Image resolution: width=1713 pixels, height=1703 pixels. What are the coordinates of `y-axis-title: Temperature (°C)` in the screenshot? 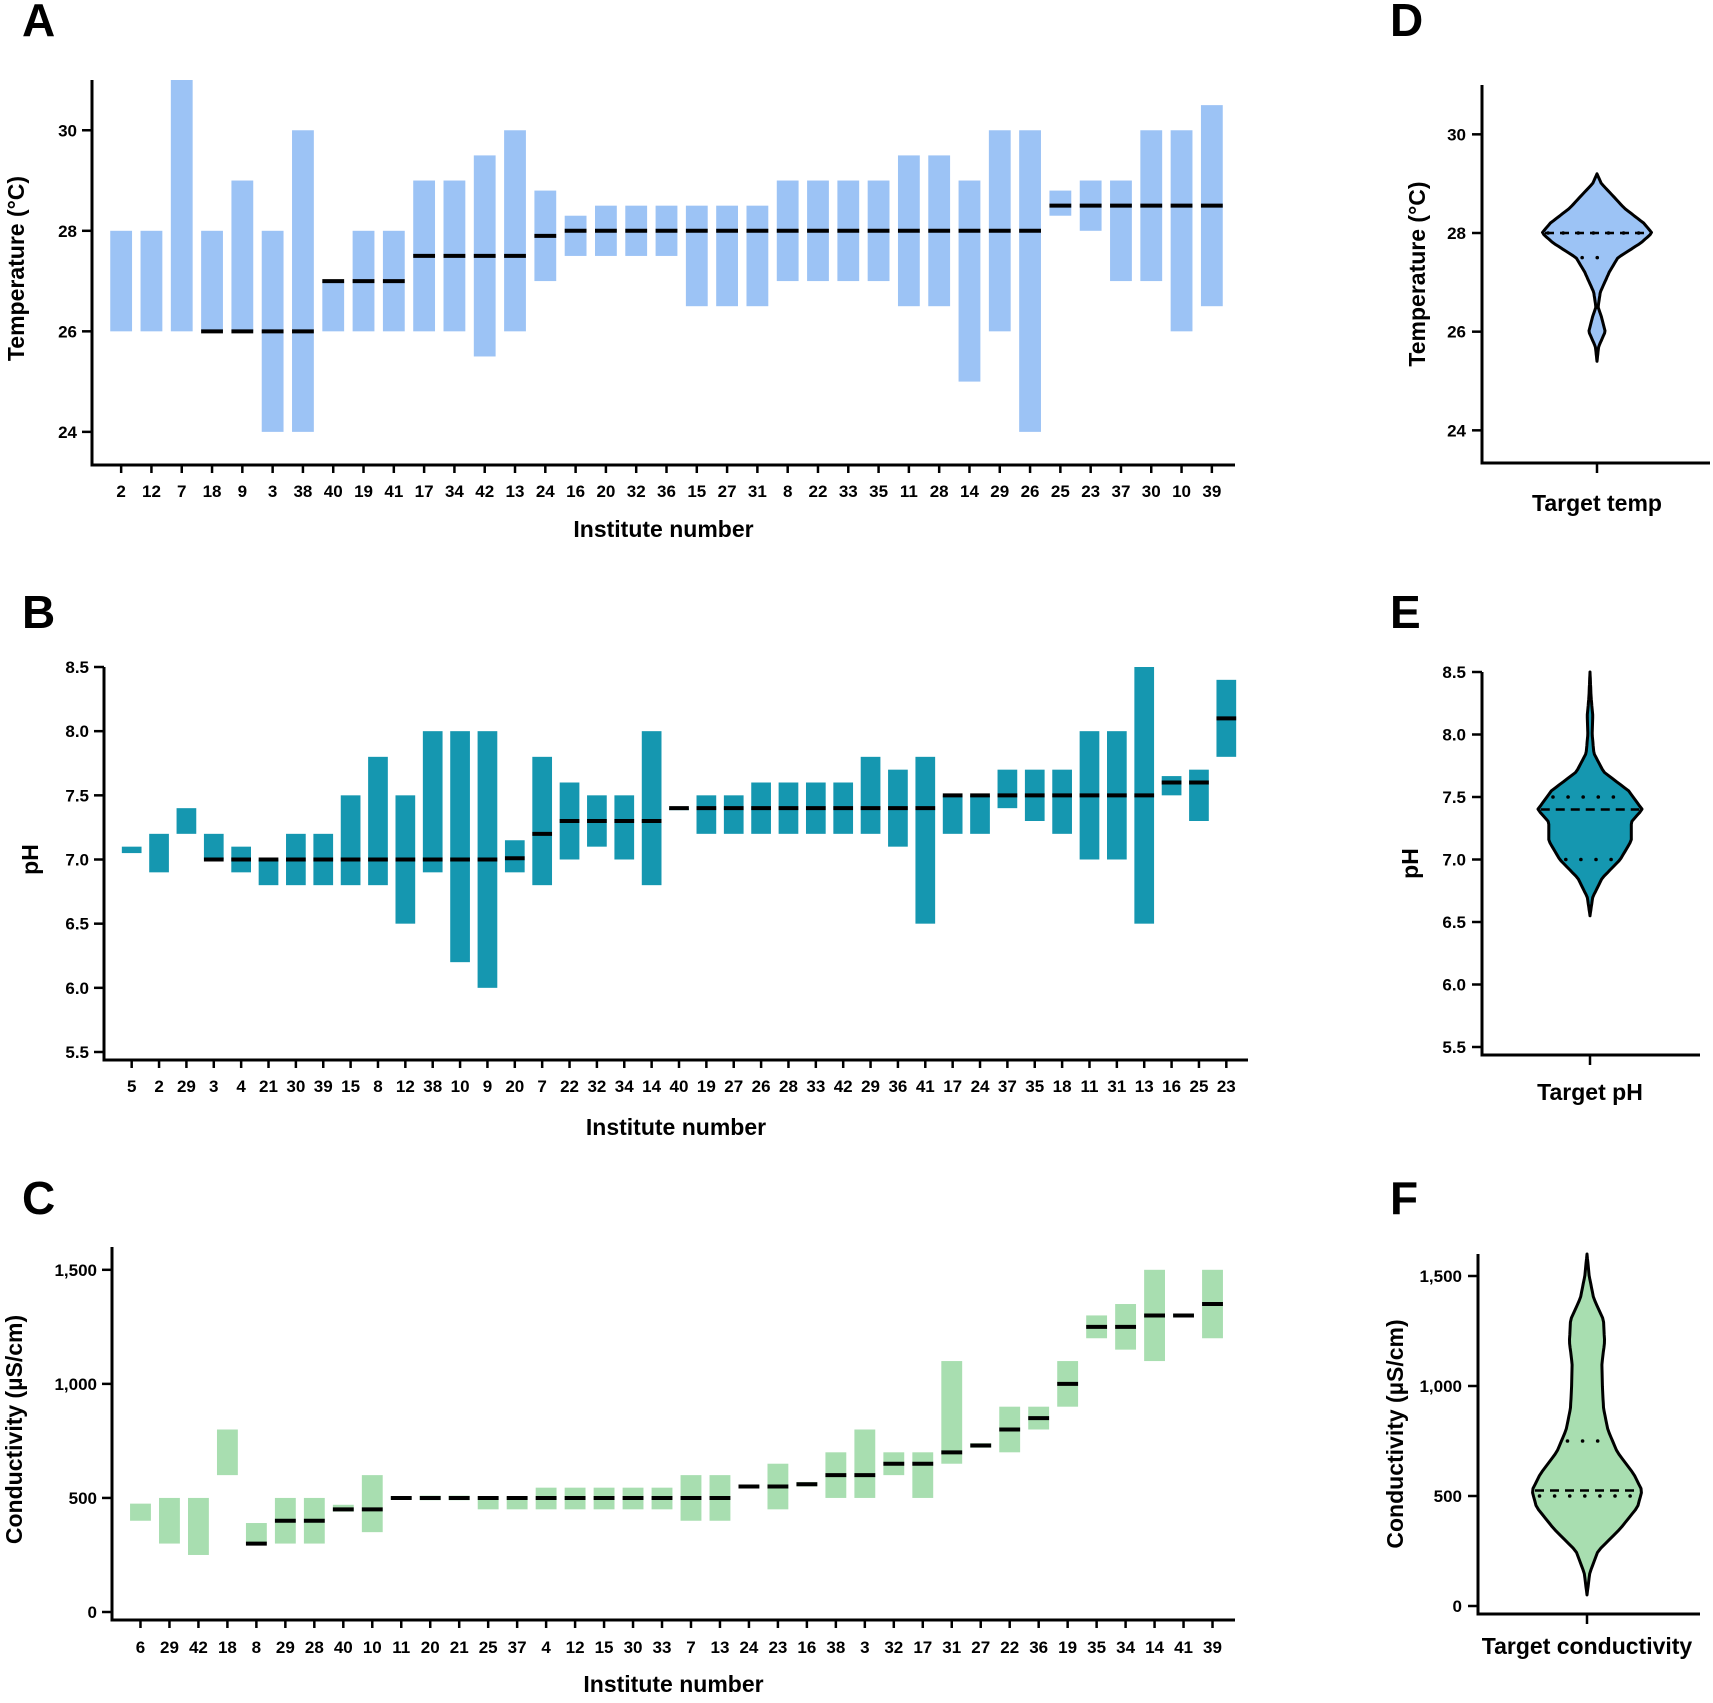 It's located at (16, 268).